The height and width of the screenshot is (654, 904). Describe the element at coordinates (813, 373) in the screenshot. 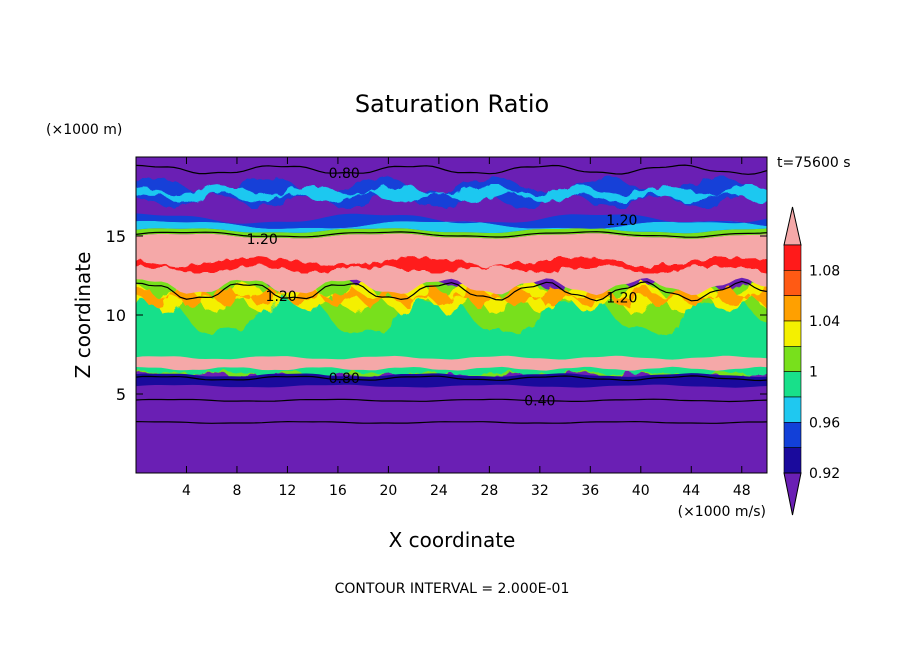

I see `colorbar-label: 1` at that location.